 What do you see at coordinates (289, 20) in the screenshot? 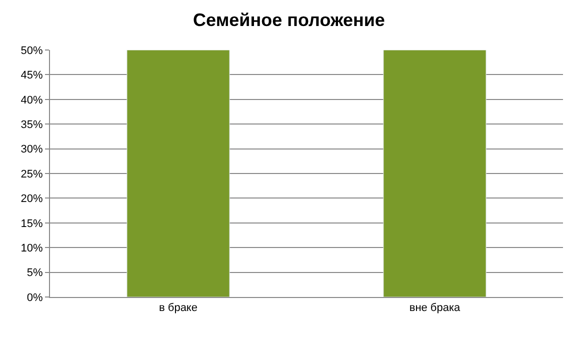
I see `chart-title: Семейное положение` at bounding box center [289, 20].